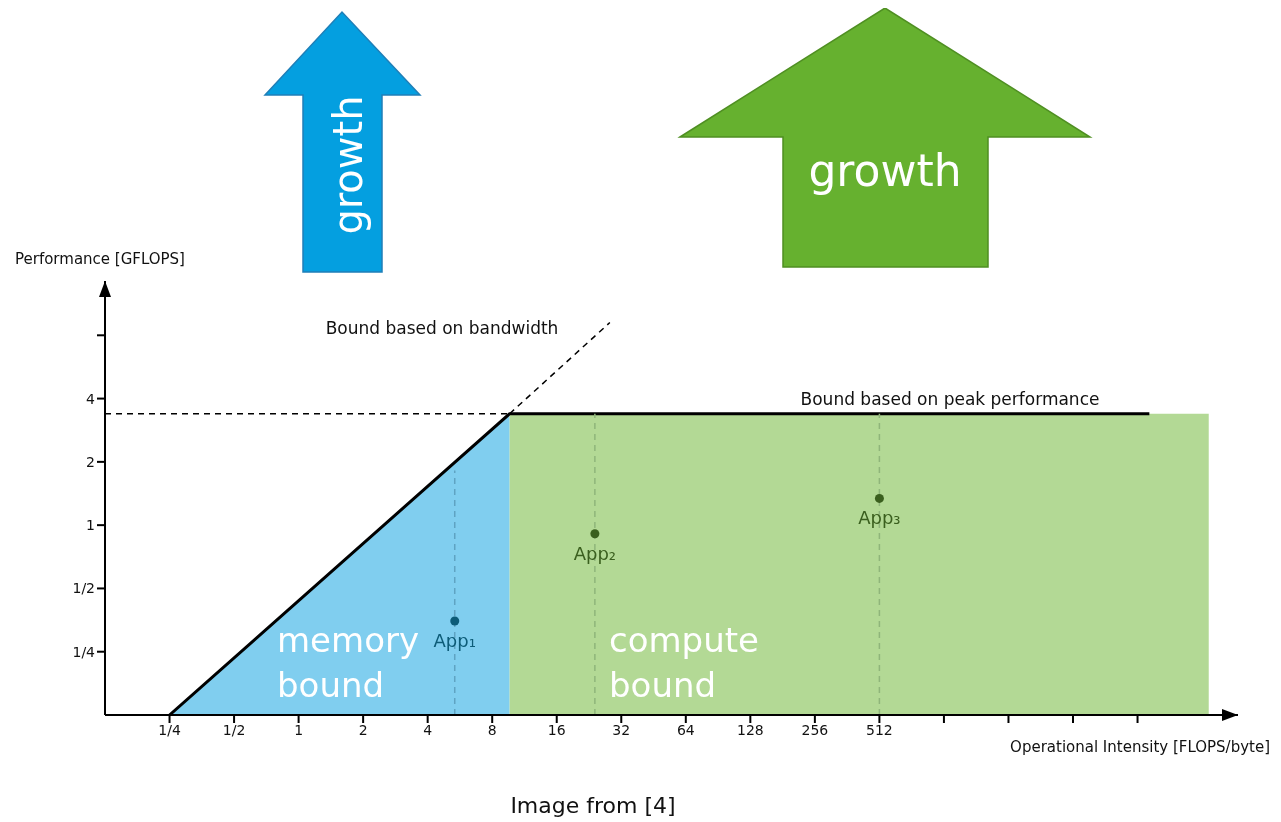 This screenshot has height=822, width=1281. Describe the element at coordinates (428, 729) in the screenshot. I see `x-tick-label: 4` at that location.